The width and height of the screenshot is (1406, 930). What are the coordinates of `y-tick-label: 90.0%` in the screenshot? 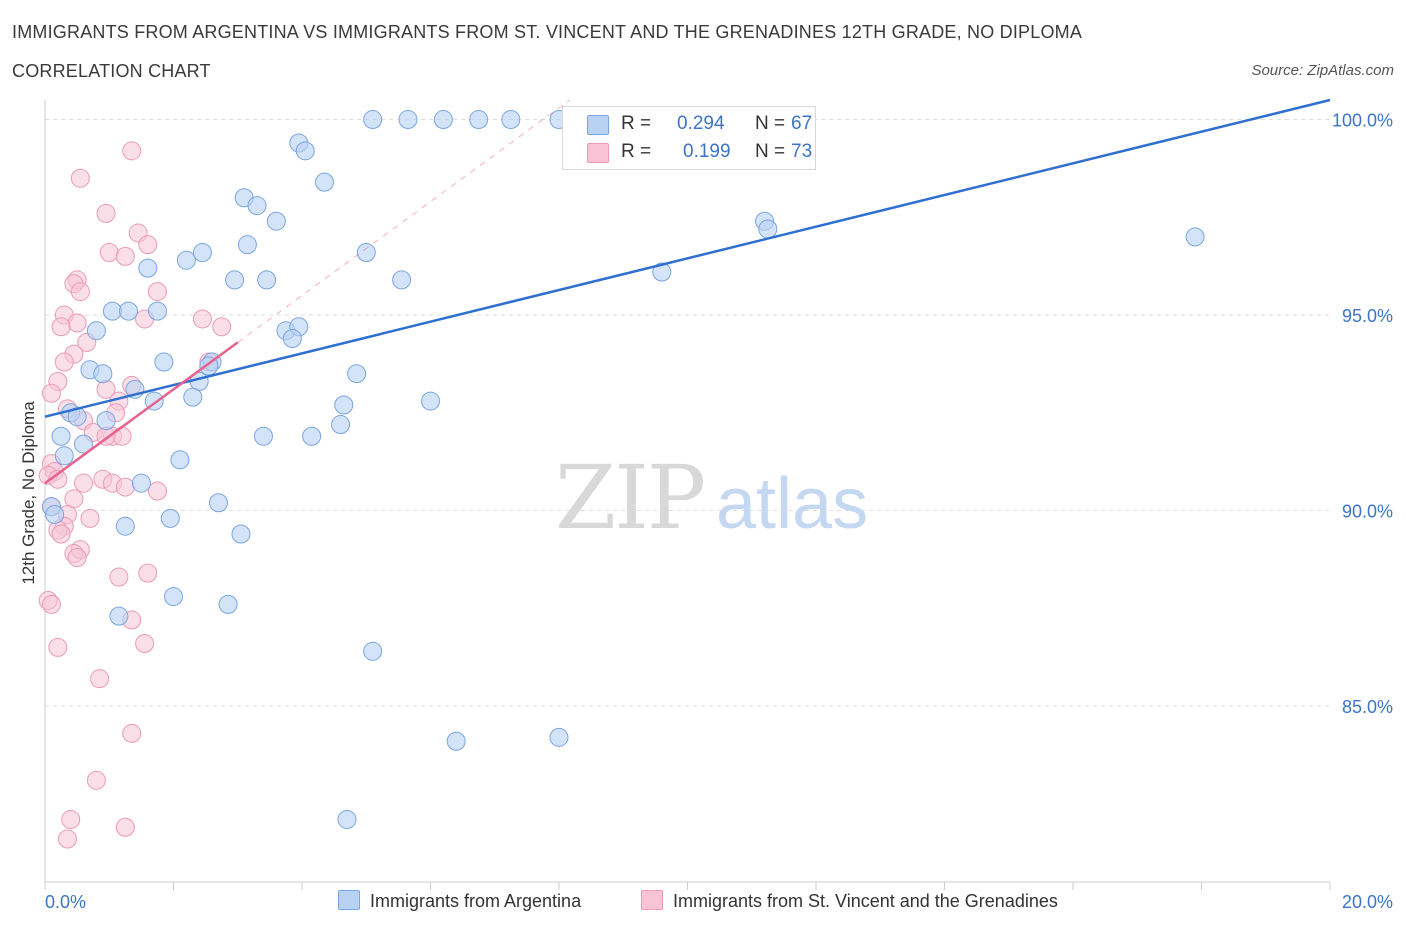 It's located at (1367, 512).